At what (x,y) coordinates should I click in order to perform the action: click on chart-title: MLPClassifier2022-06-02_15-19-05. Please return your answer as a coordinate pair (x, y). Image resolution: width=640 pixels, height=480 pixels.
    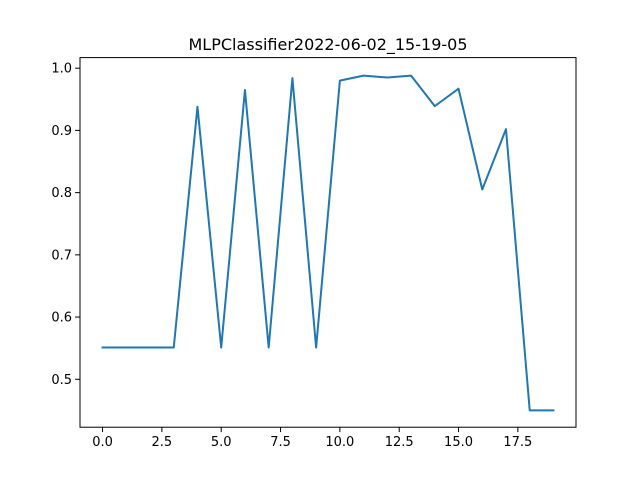
    Looking at the image, I should click on (327, 45).